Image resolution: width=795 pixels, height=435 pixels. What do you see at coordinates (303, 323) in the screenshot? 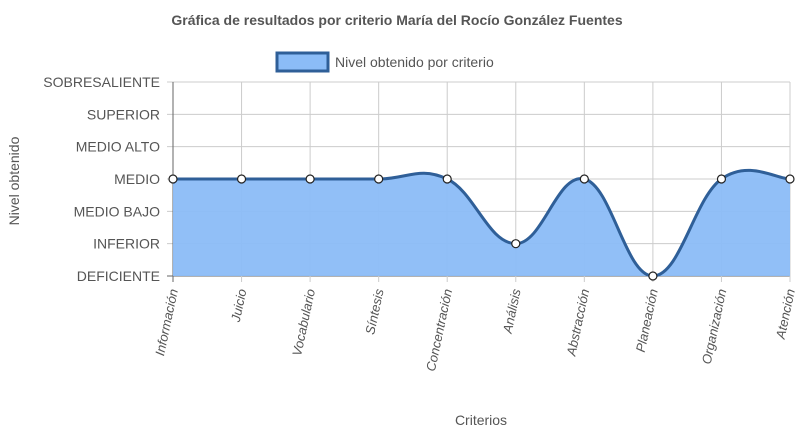
I see `x-tick-label: Vocabulario` at bounding box center [303, 323].